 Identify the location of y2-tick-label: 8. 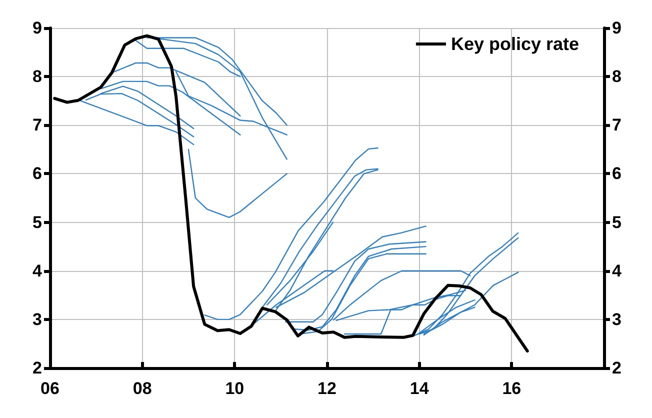
(617, 76).